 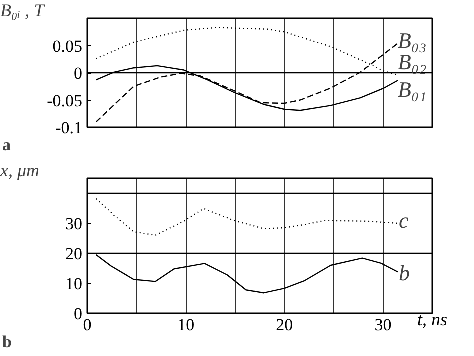 I want to click on y-axis-title: B₀ᵢ , T, so click(x=23, y=10).